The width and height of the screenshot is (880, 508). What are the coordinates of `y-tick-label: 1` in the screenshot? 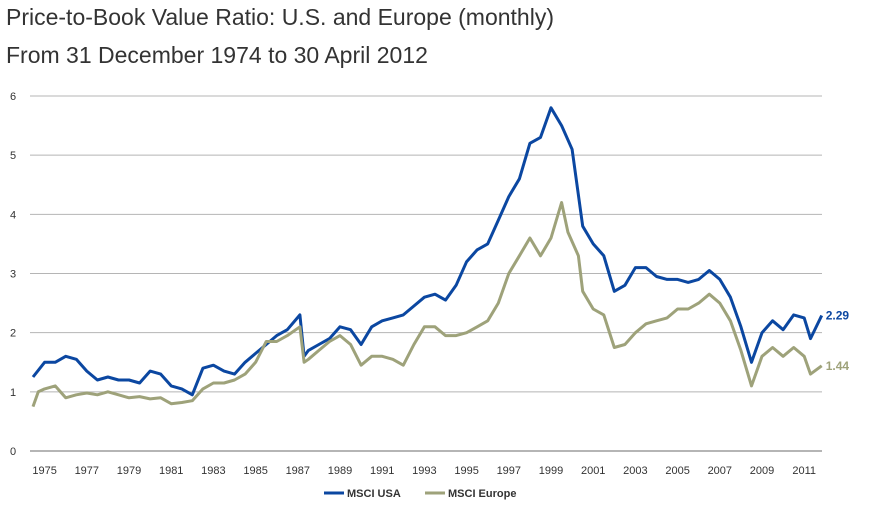 It's located at (13, 393).